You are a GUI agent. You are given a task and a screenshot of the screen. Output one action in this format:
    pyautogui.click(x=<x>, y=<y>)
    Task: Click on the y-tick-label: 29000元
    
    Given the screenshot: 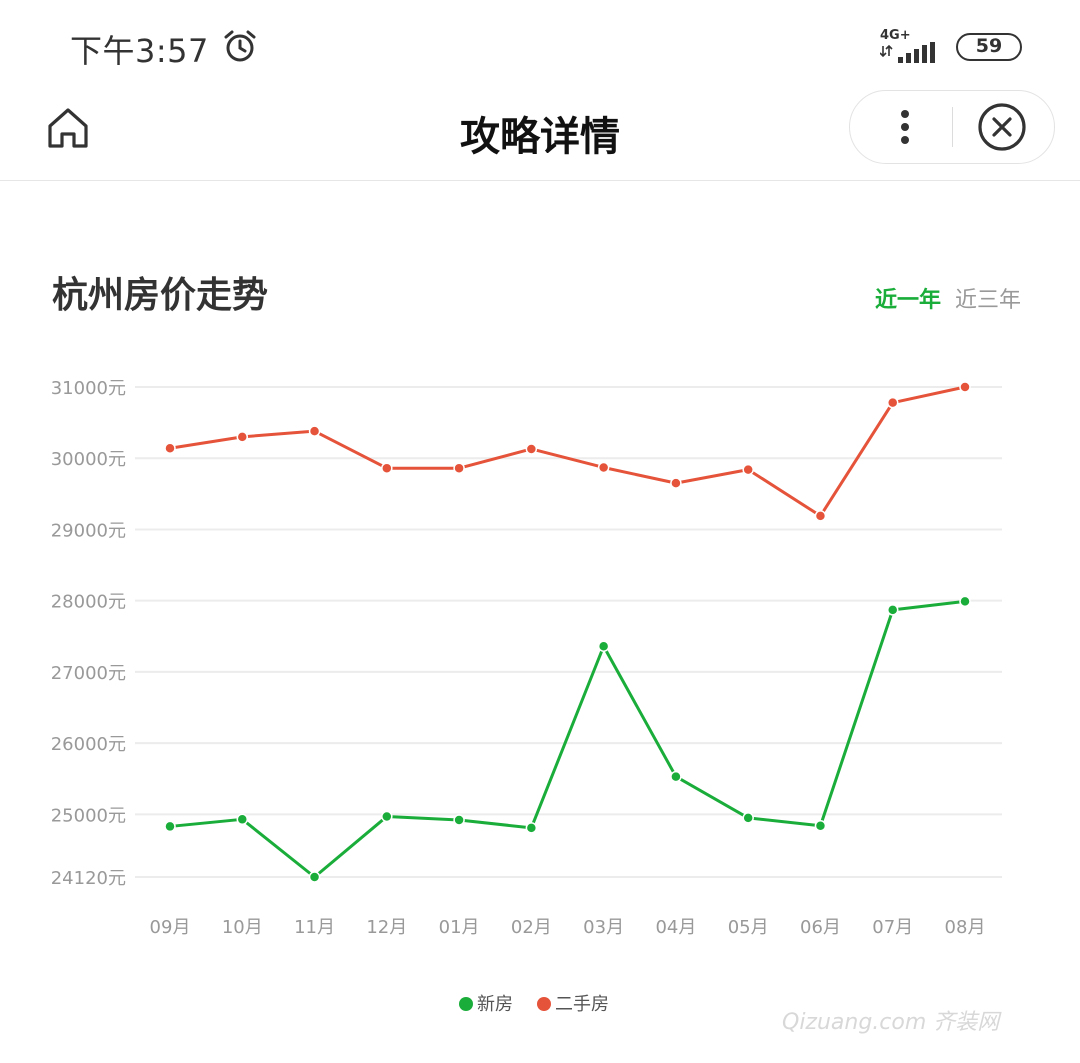 What is the action you would take?
    pyautogui.click(x=88, y=530)
    